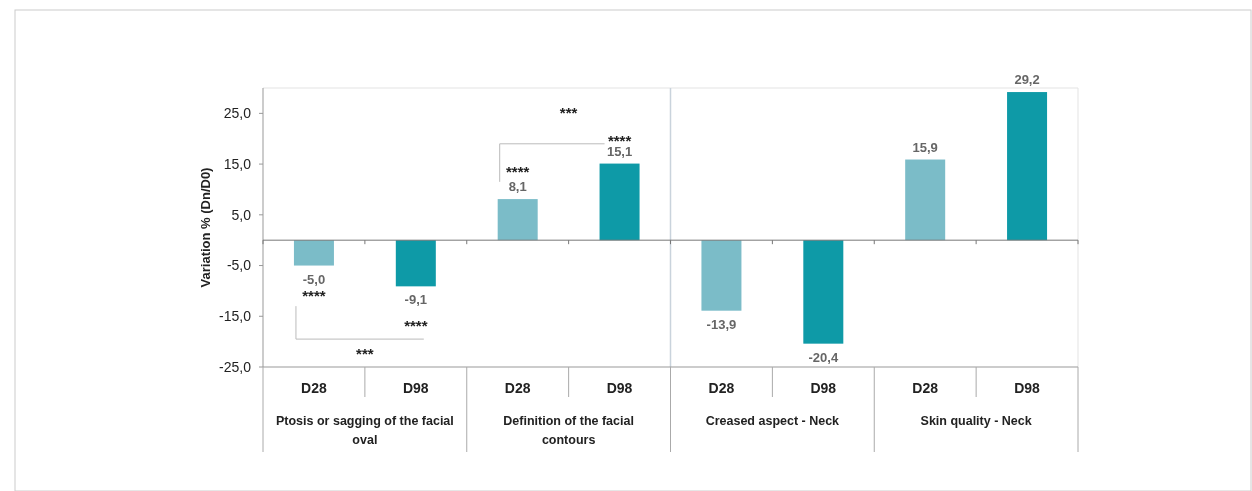 This screenshot has width=1252, height=491. What do you see at coordinates (823, 357) in the screenshot?
I see `data-label: -20,4` at bounding box center [823, 357].